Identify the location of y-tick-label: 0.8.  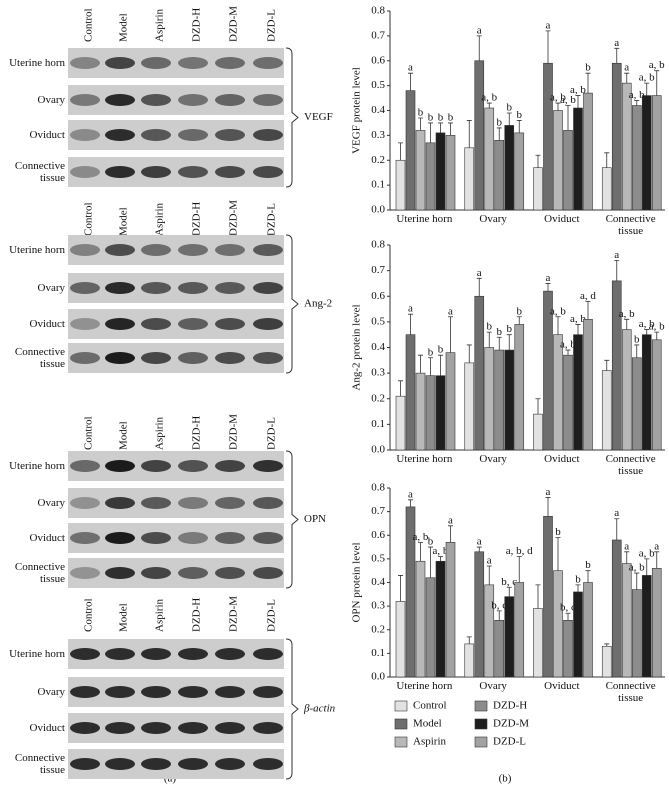
(378, 245).